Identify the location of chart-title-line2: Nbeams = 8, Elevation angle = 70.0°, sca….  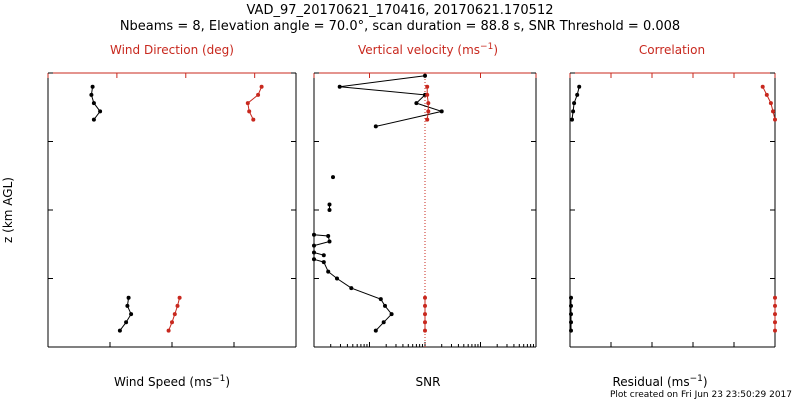
(400, 26).